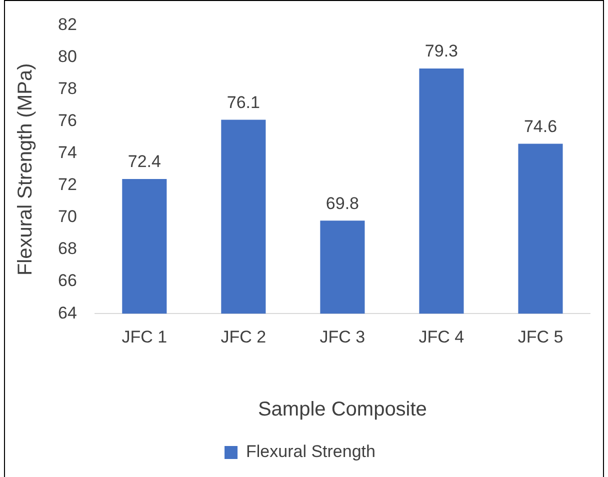  What do you see at coordinates (67, 216) in the screenshot?
I see `y-tick-label: 70` at bounding box center [67, 216].